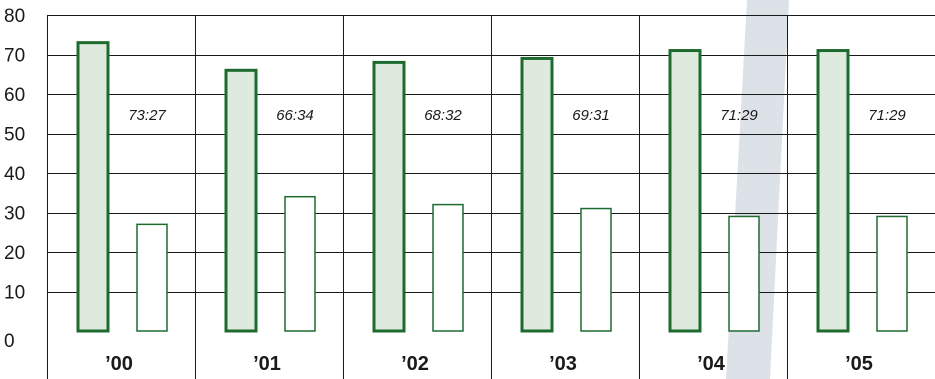 The width and height of the screenshot is (935, 379). What do you see at coordinates (563, 364) in the screenshot?
I see `category-label: ’03` at bounding box center [563, 364].